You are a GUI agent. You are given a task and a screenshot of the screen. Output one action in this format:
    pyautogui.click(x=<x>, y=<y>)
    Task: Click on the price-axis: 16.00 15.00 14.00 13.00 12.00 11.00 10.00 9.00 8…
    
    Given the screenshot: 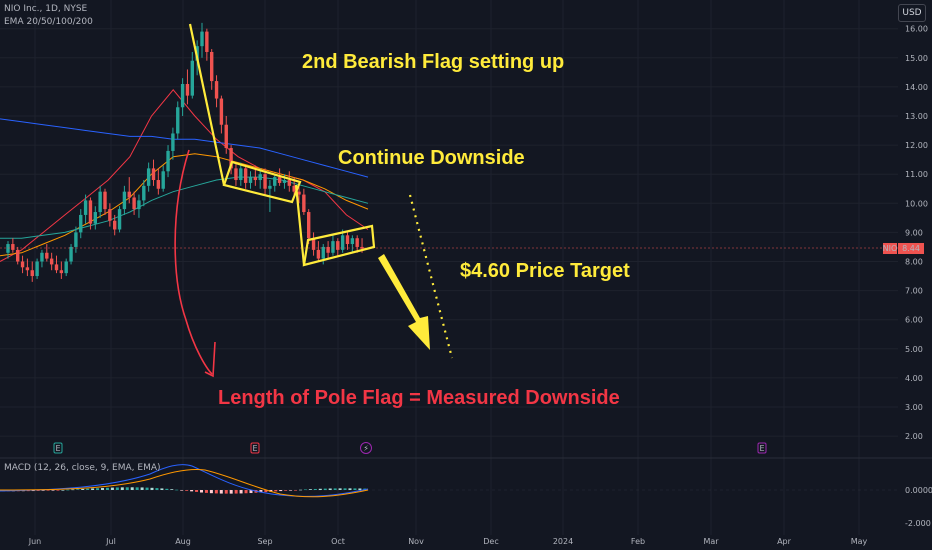 What is the action you would take?
    pyautogui.click(x=916, y=233)
    